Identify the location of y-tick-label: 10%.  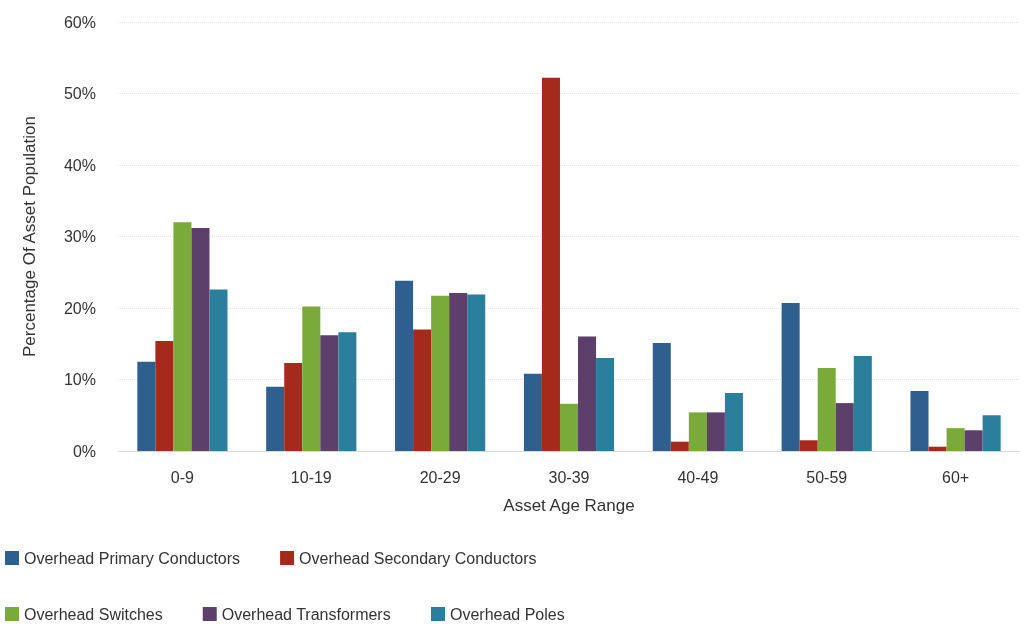
(79, 379).